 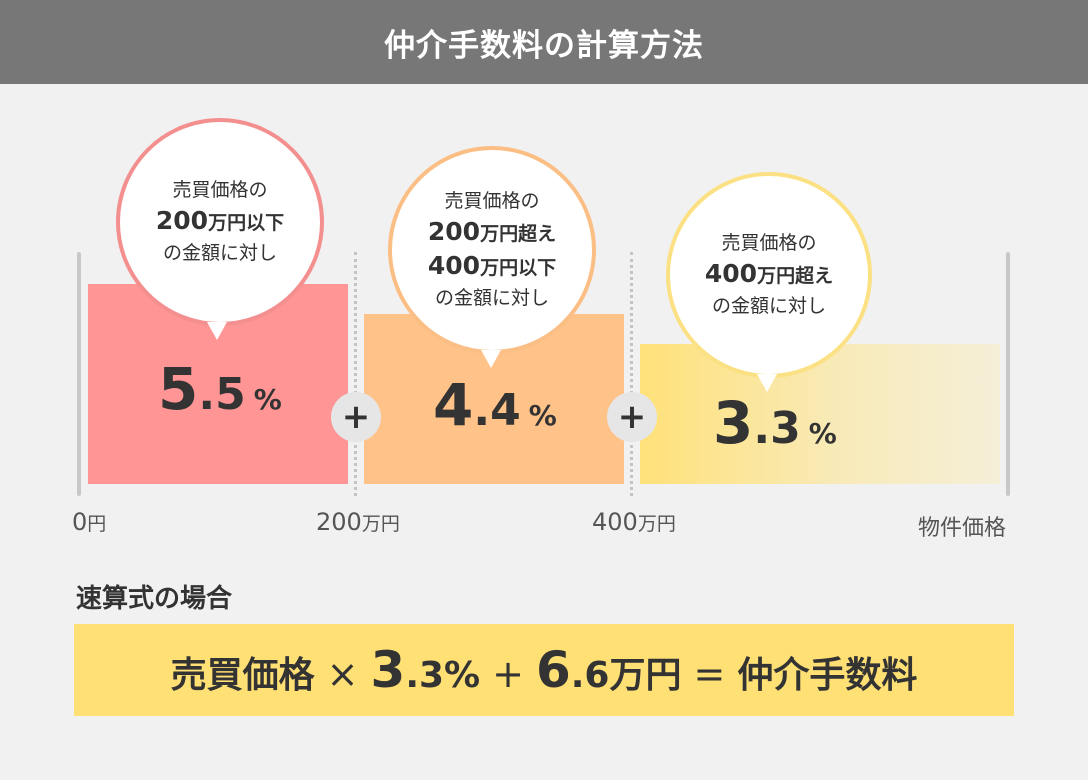 What do you see at coordinates (497, 410) in the screenshot?
I see `tier2-rate-frac: .4` at bounding box center [497, 410].